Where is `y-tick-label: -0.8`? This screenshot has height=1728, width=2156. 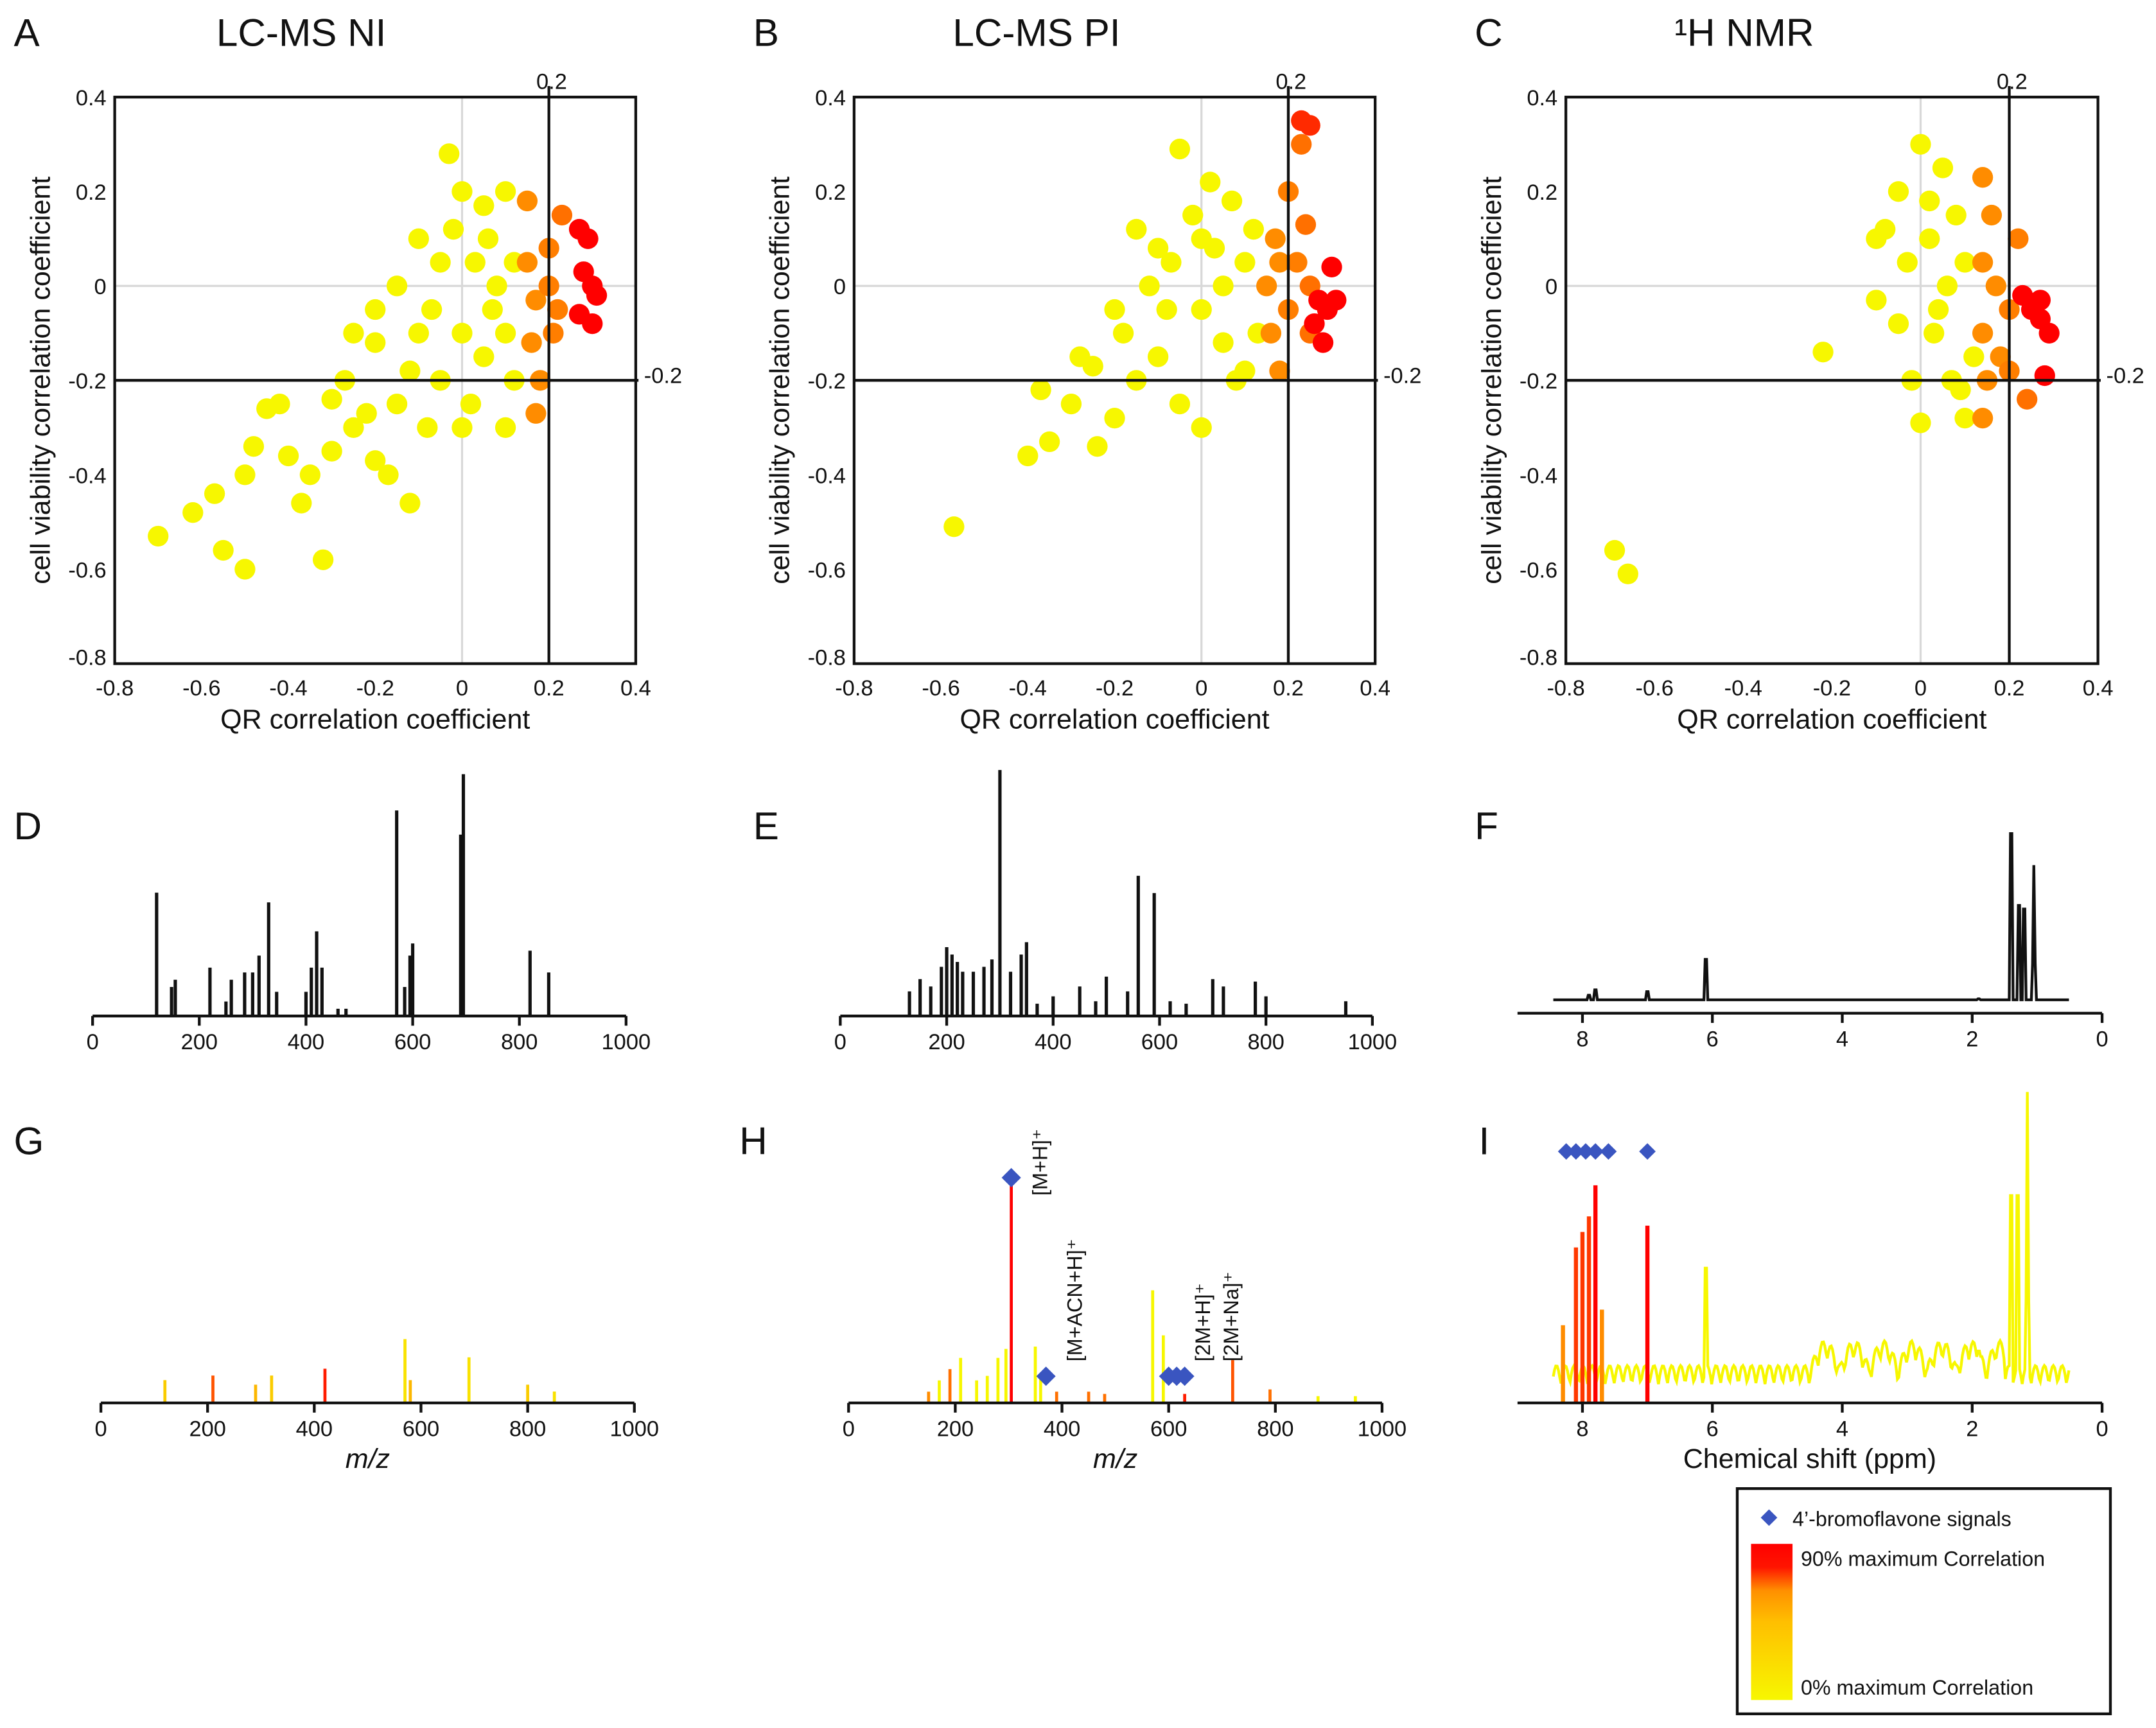
y-tick-label: -0.8 is located at coordinates (827, 658).